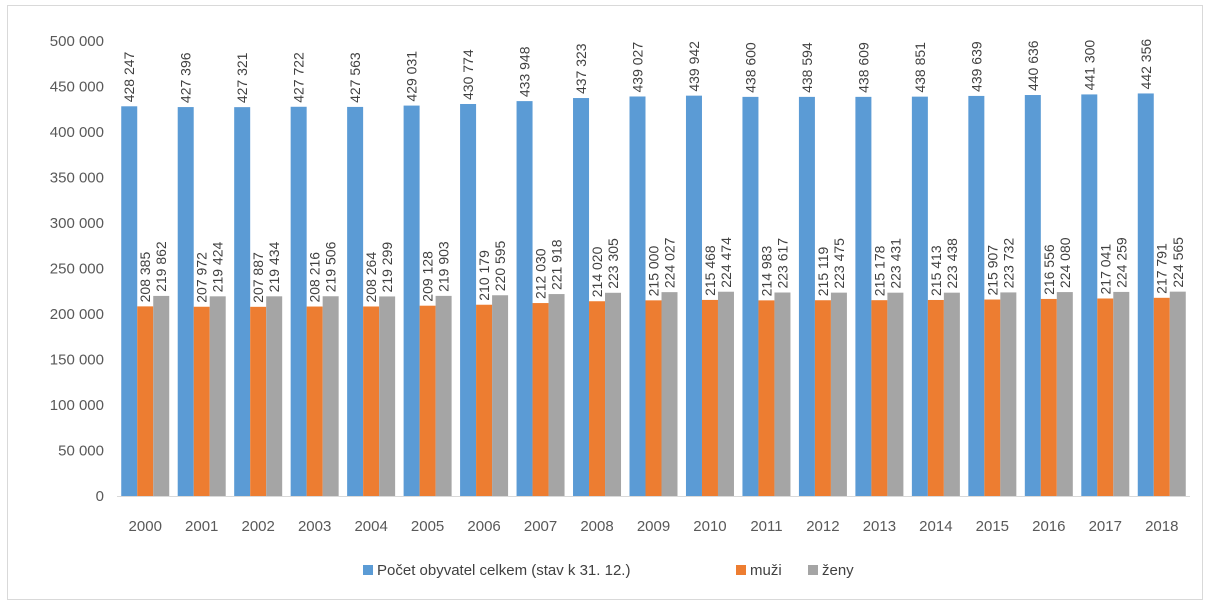  I want to click on x-tick-label: 2016, so click(1048, 526).